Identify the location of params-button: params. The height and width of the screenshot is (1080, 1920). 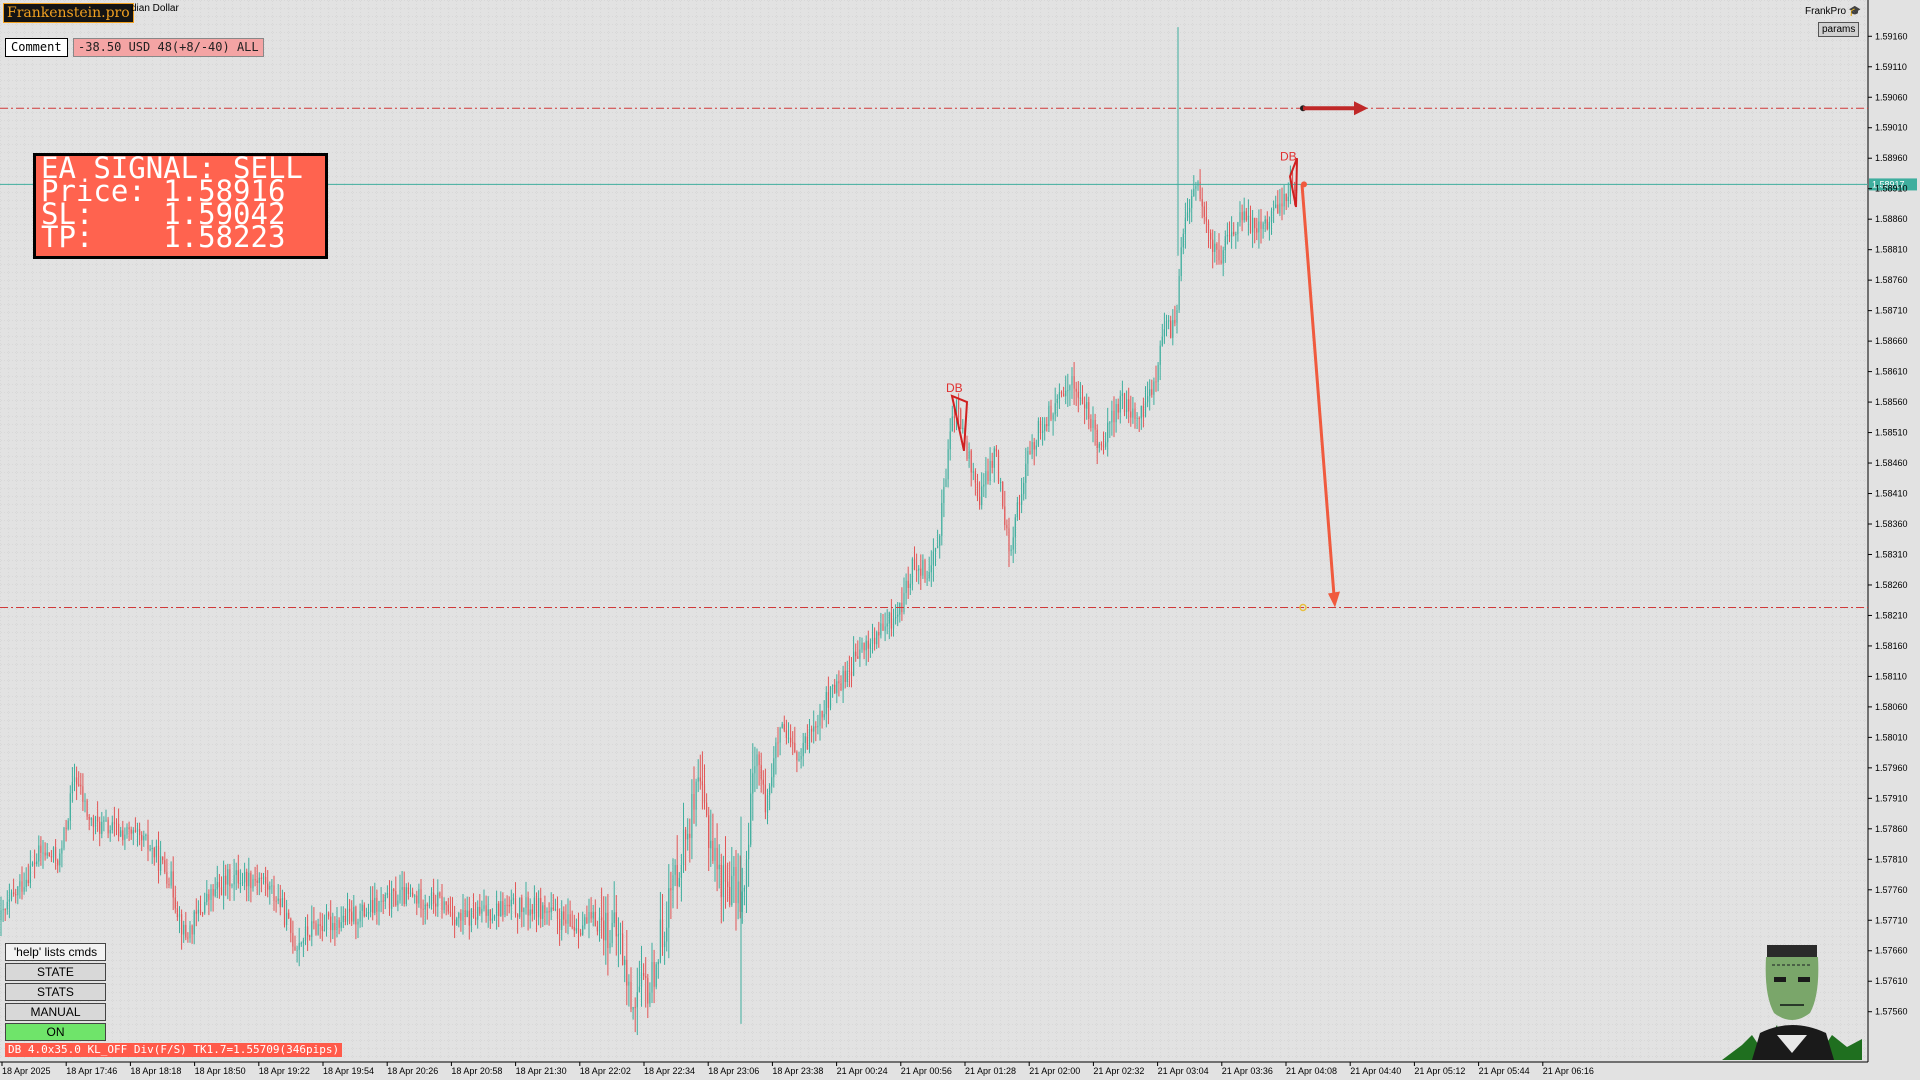
(1839, 29).